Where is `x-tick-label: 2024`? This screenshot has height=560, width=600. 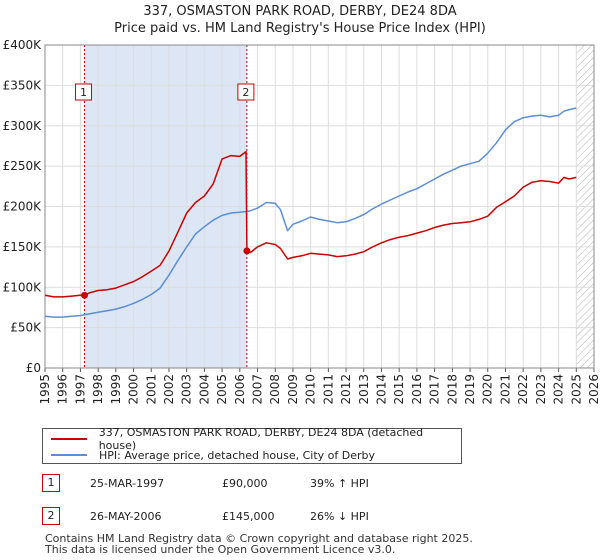 x-tick-label: 2024 is located at coordinates (559, 389).